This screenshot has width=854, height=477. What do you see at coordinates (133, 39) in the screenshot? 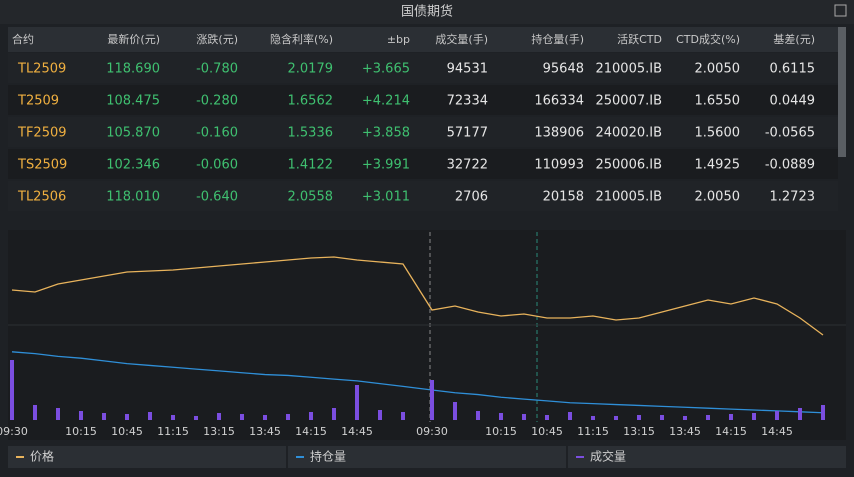
I see `column-header: 最新价(元)` at bounding box center [133, 39].